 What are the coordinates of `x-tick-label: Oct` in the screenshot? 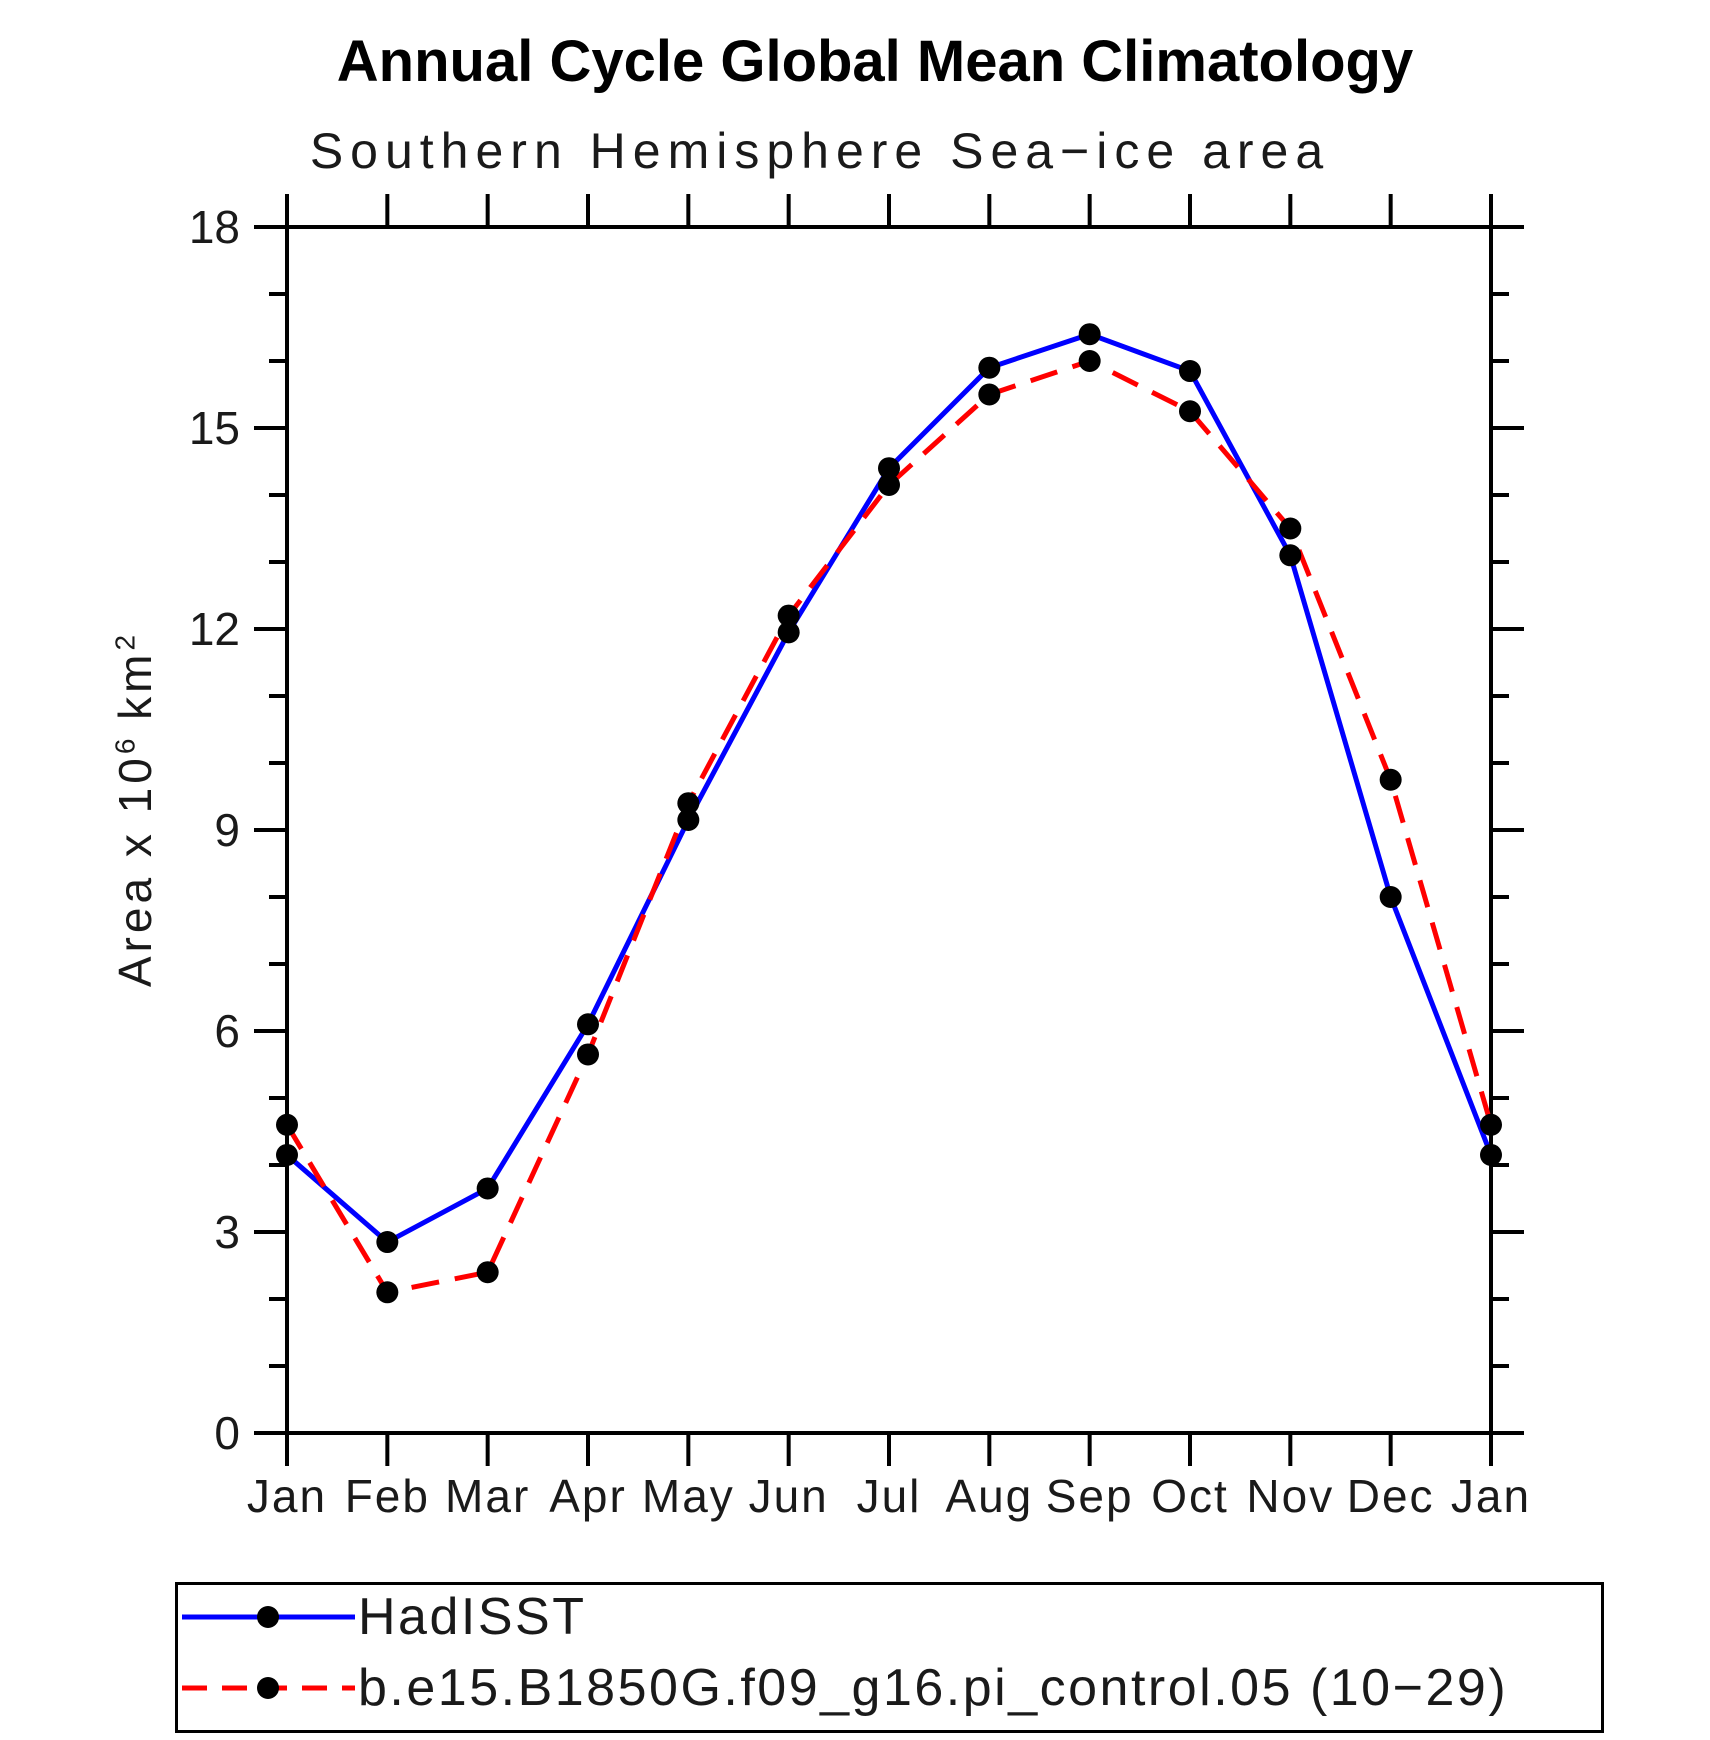 It's located at (1190, 1496).